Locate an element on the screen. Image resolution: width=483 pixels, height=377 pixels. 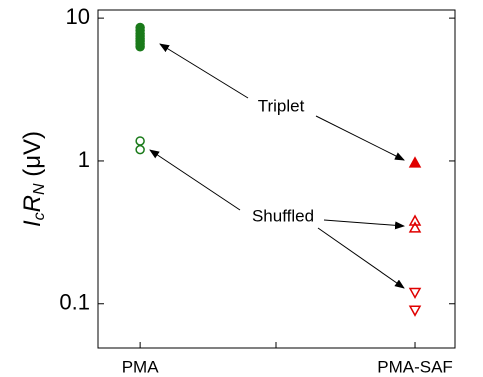
x-tick-label: PMA is located at coordinates (141, 366).